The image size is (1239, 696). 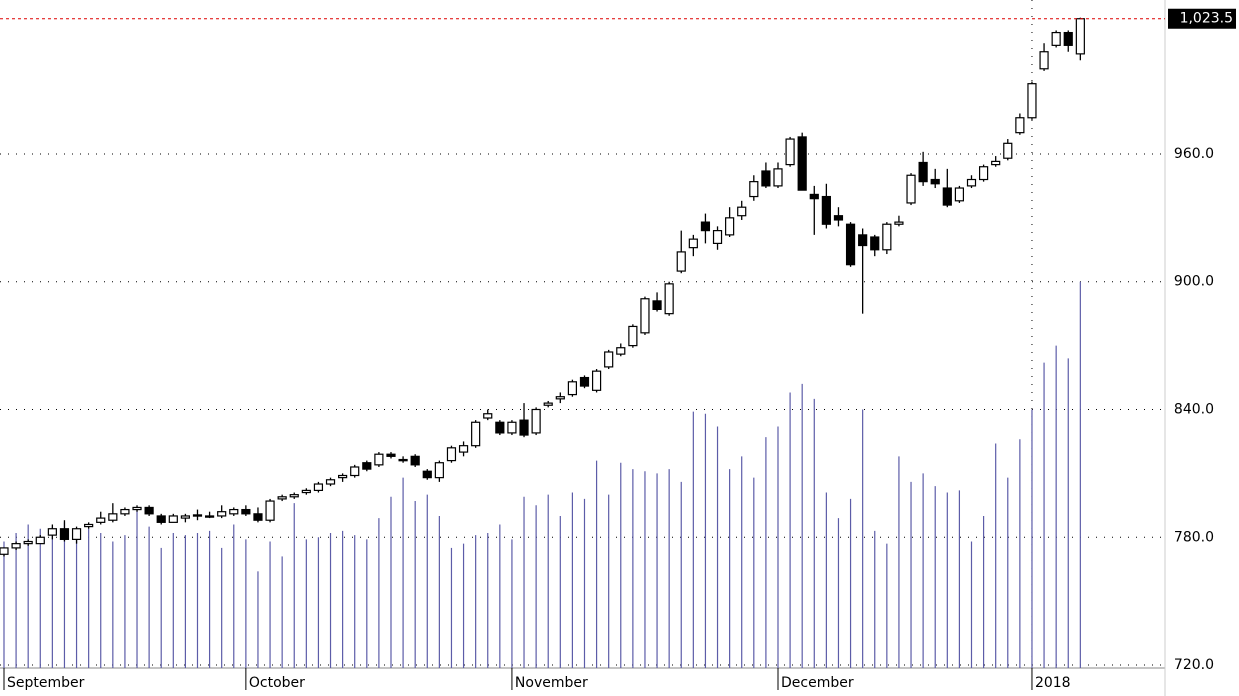 I want to click on y-tick-label: 840.0, so click(x=1194, y=409).